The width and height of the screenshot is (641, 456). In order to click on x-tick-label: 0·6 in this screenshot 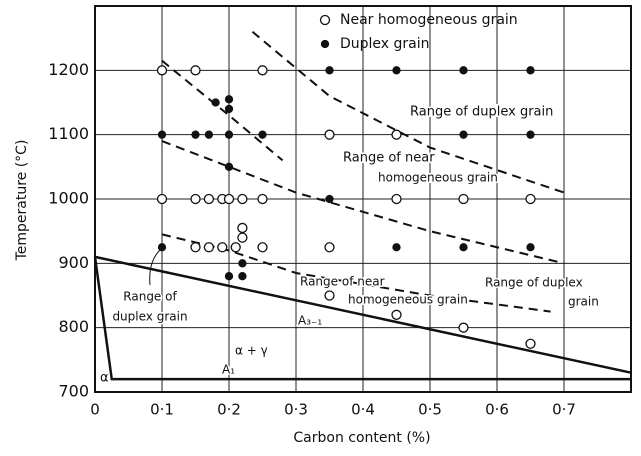, I will do `click(497, 410)`.